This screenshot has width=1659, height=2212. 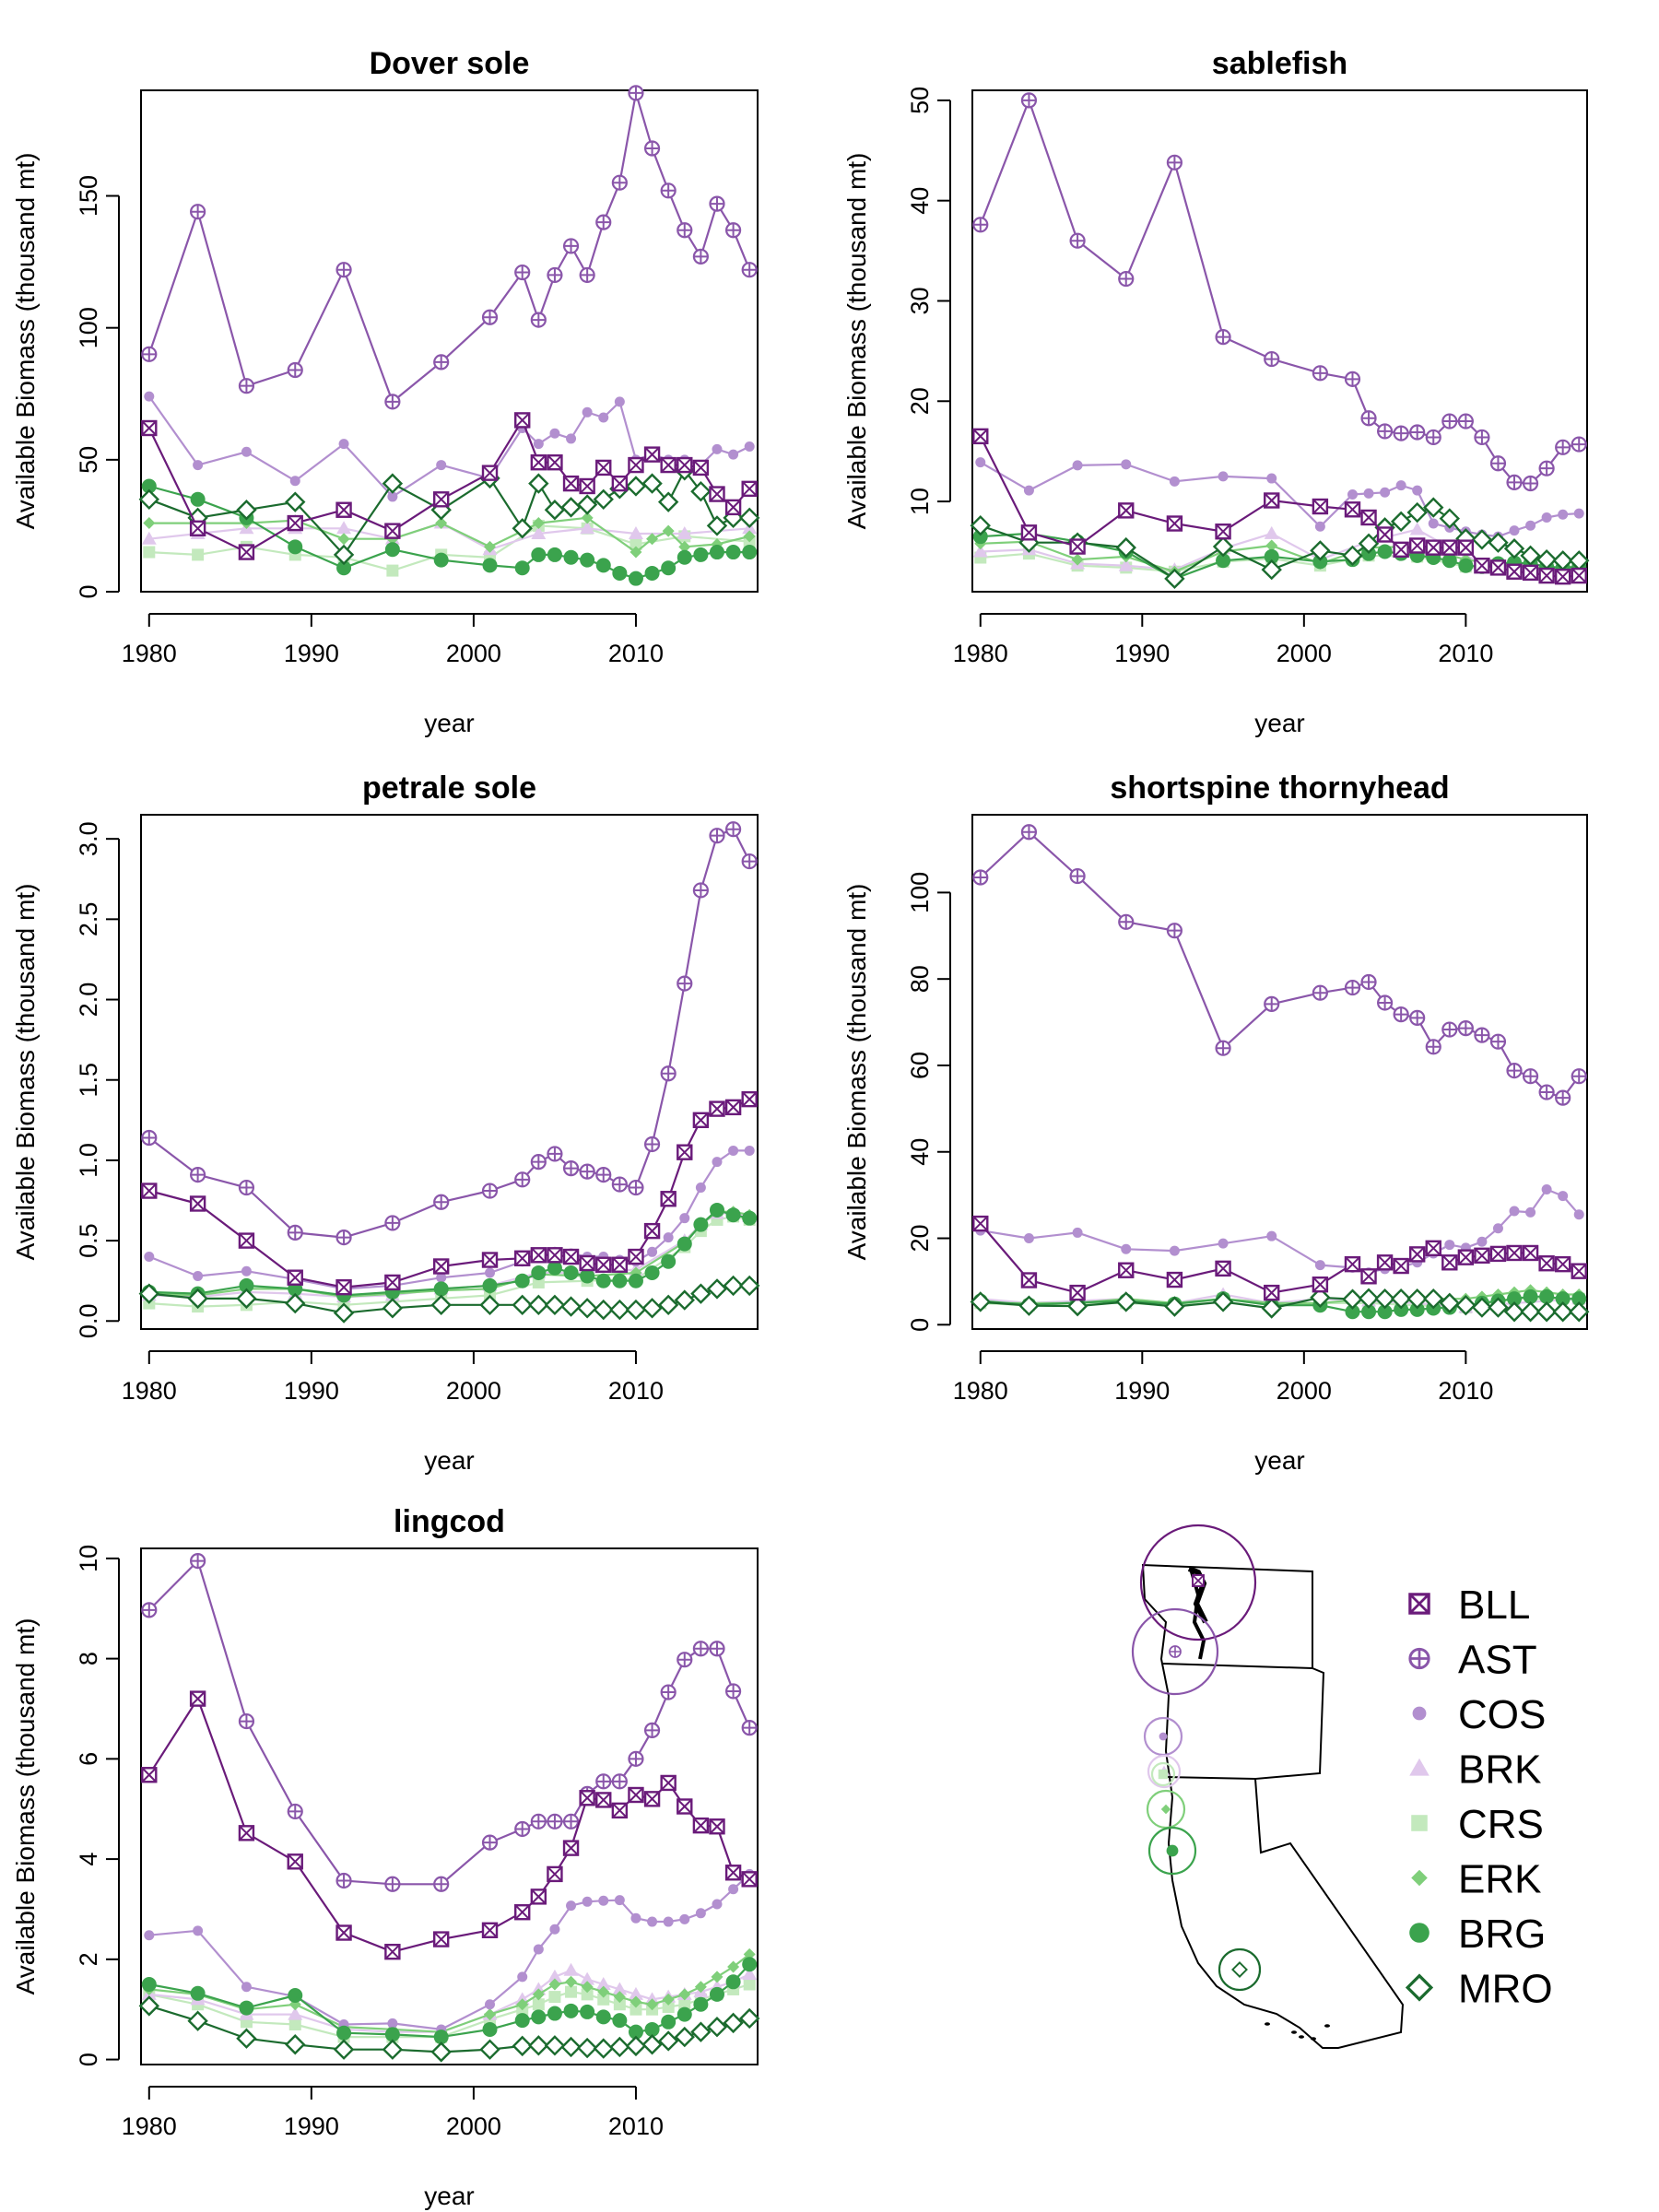 I want to click on port-marker-mro, so click(x=1239, y=1969).